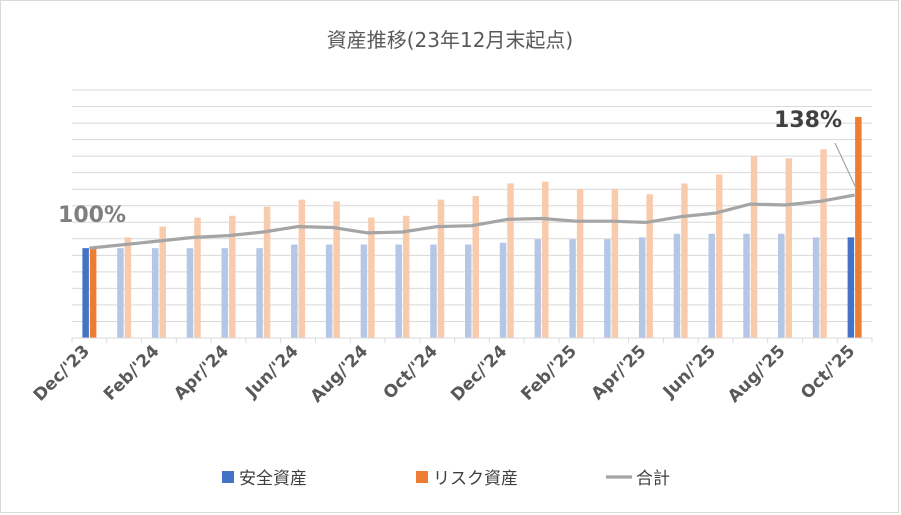 The width and height of the screenshot is (901, 515). What do you see at coordinates (756, 373) in the screenshot?
I see `x-tick-label: Aug/'25` at bounding box center [756, 373].